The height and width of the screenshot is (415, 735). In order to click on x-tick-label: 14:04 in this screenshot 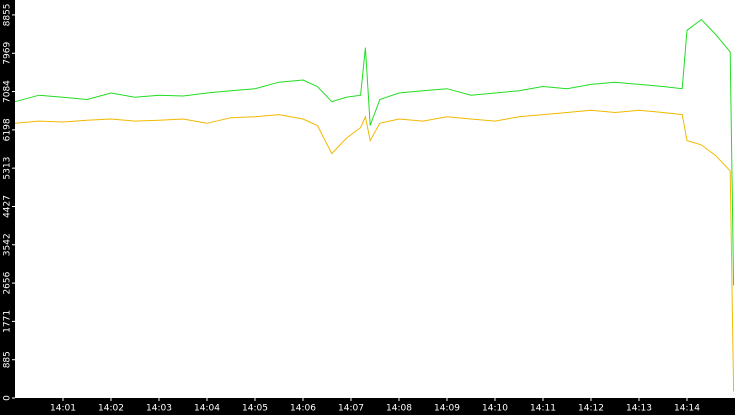, I will do `click(207, 409)`.